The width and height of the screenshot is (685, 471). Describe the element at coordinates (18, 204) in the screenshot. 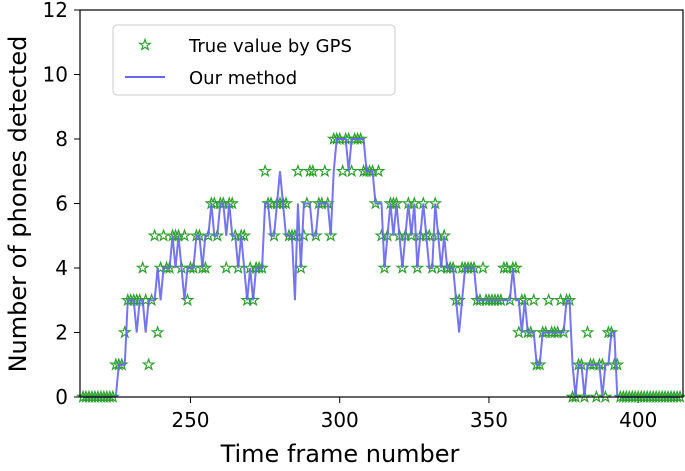

I see `y-axis-label: Number of phones detected` at that location.